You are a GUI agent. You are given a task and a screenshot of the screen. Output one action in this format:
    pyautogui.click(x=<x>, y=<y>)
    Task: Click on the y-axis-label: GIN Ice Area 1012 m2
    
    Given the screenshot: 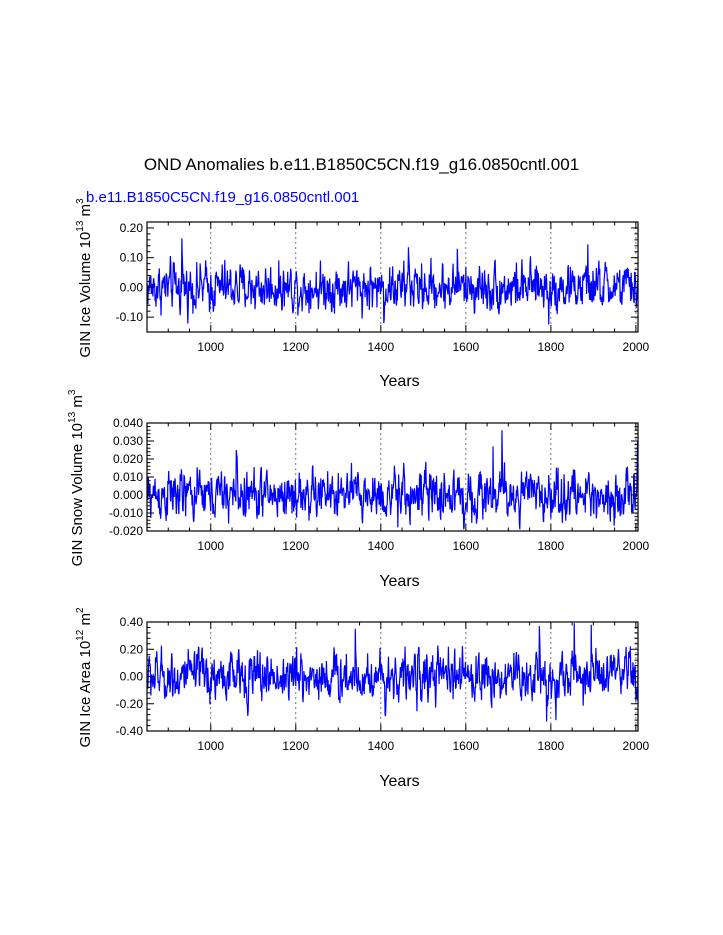 What is the action you would take?
    pyautogui.click(x=84, y=677)
    